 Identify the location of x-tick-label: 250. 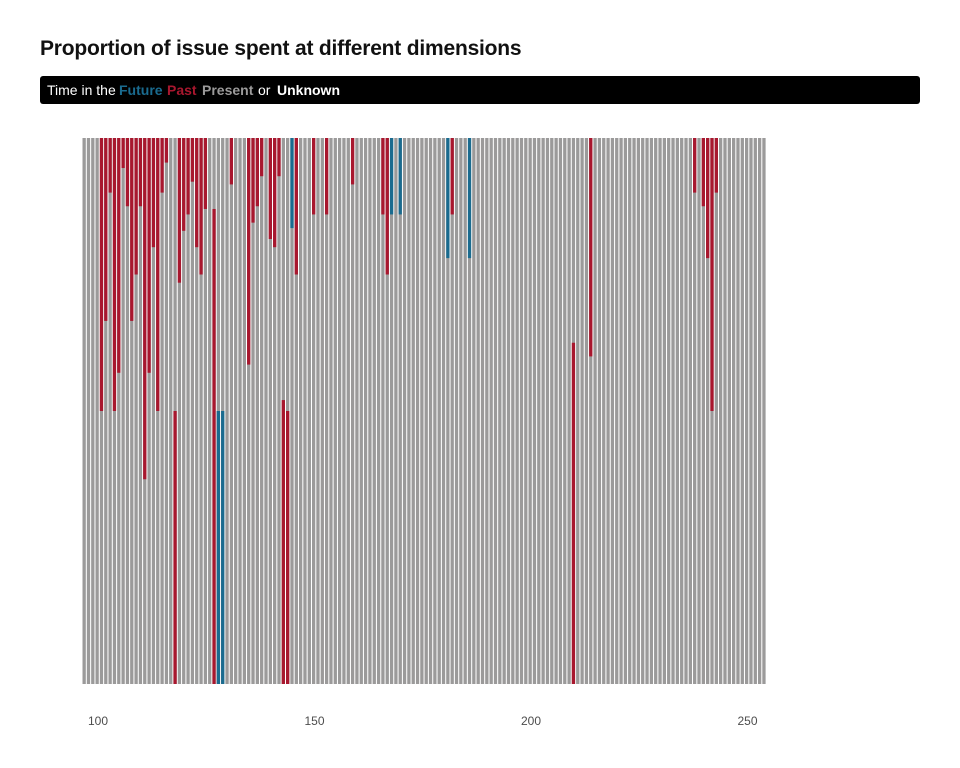
(747, 721).